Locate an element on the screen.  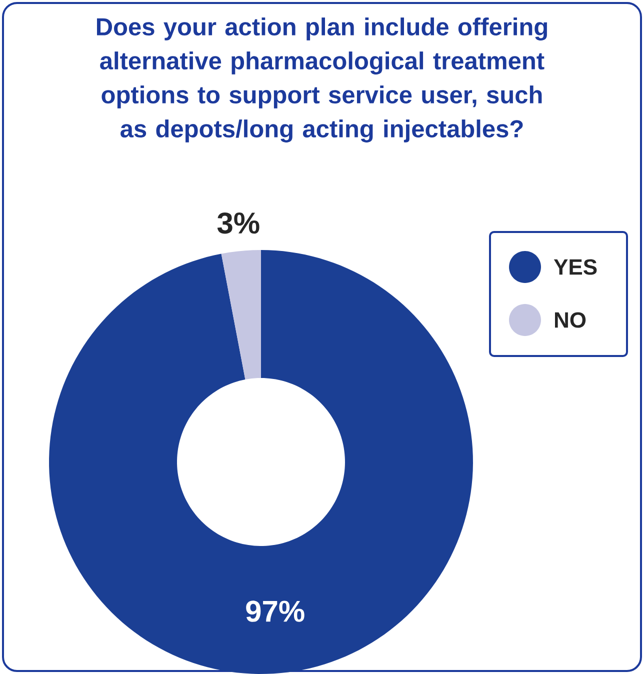
chart-title: Does your action plan include offering alternative pharmacological treatment options to support service user, such as depots/long acting injectables? is located at coordinates (322, 80).